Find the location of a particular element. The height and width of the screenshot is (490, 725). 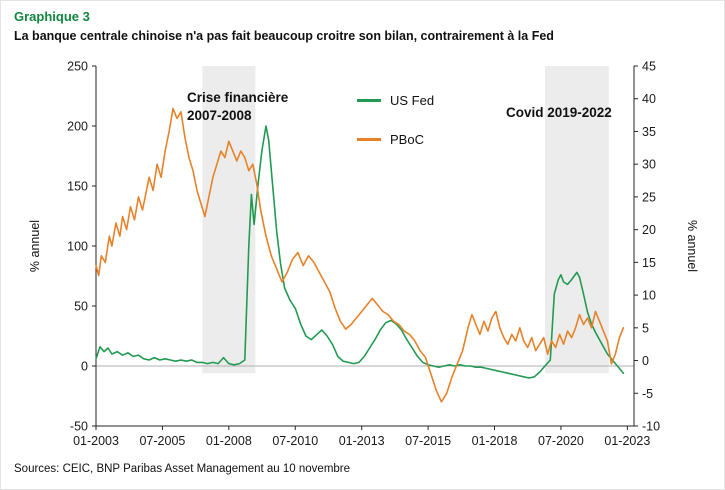

figure-kicker: Graphique 3 is located at coordinates (52, 16).